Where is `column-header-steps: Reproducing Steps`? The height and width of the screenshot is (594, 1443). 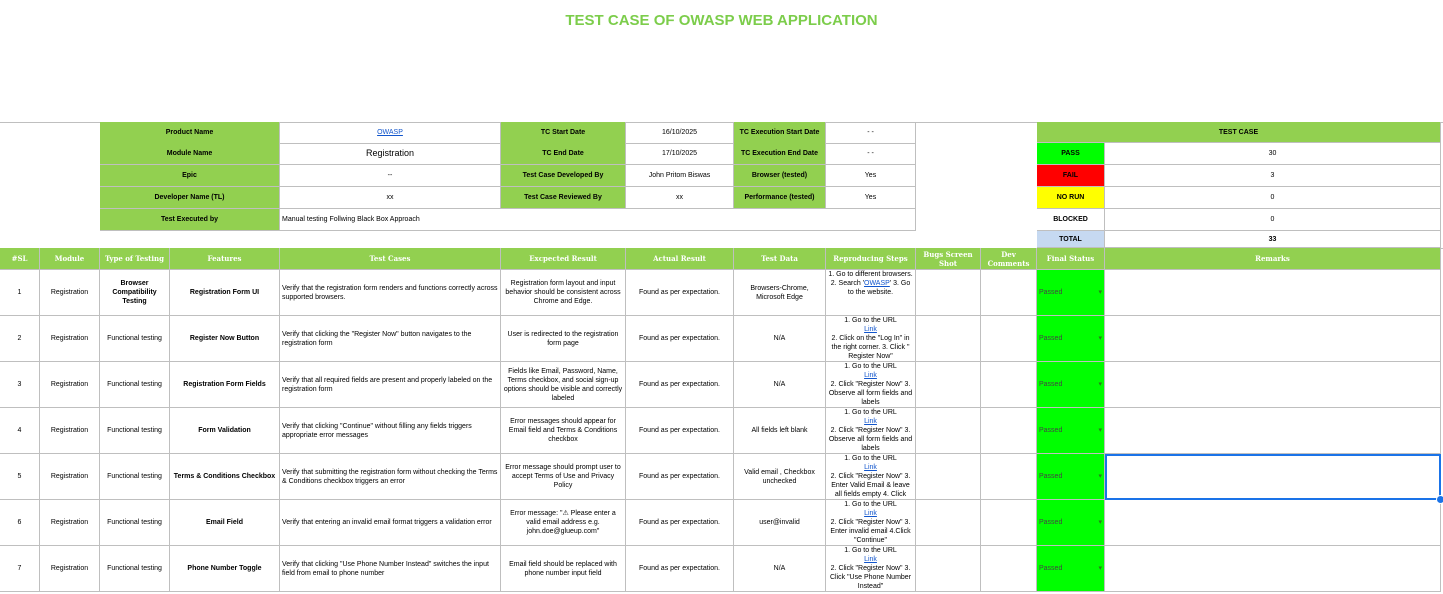
column-header-steps: Reproducing Steps is located at coordinates (871, 259).